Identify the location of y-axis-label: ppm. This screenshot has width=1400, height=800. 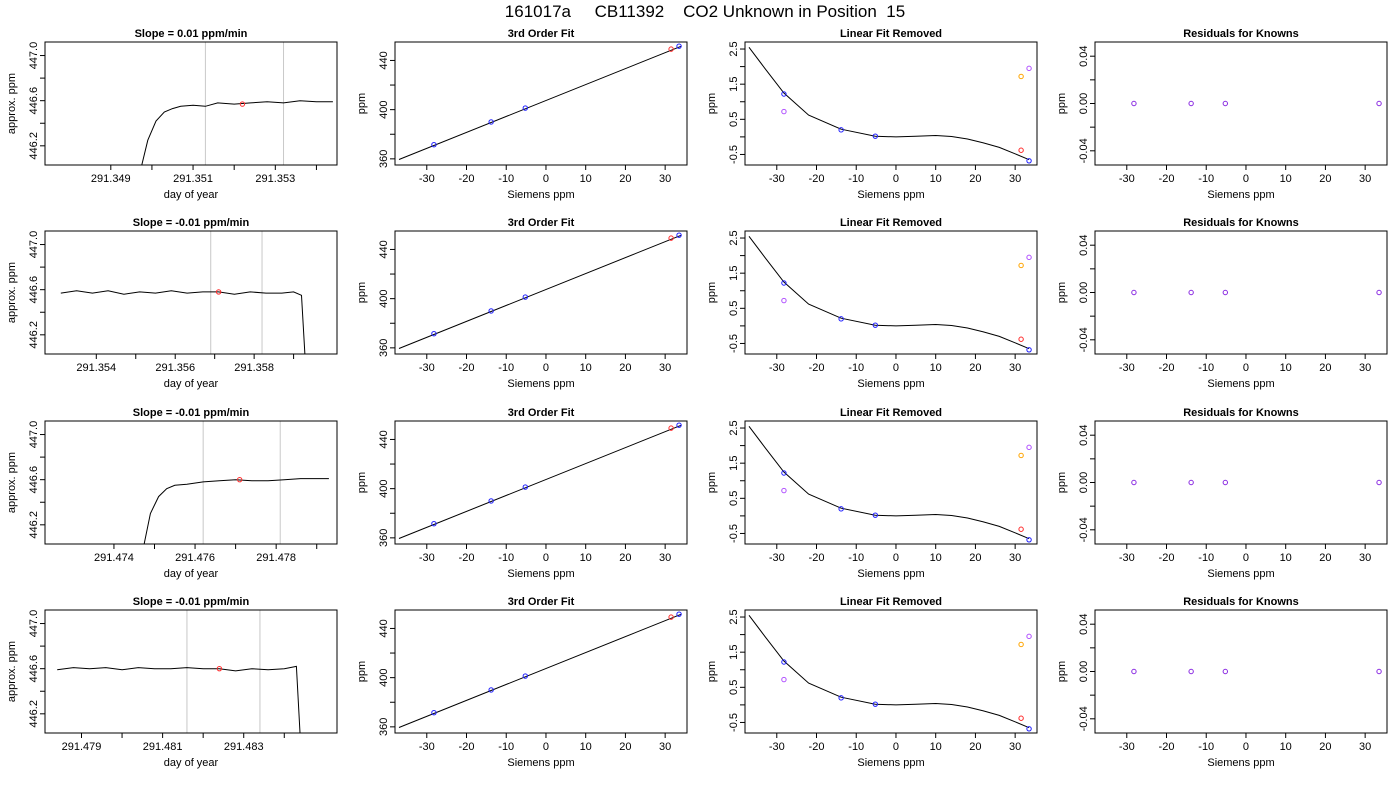
(1062, 292).